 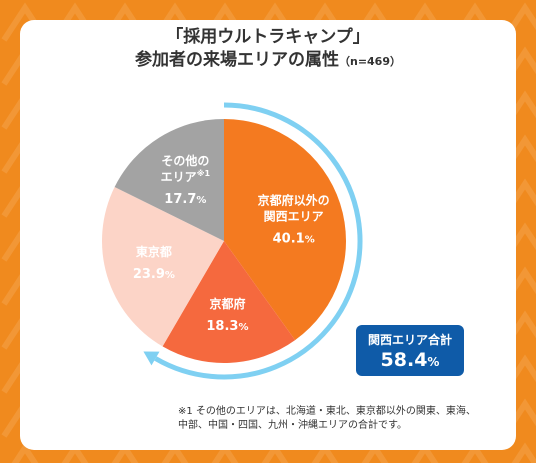 What do you see at coordinates (154, 274) in the screenshot?
I see `slice-value-2: 23.9%` at bounding box center [154, 274].